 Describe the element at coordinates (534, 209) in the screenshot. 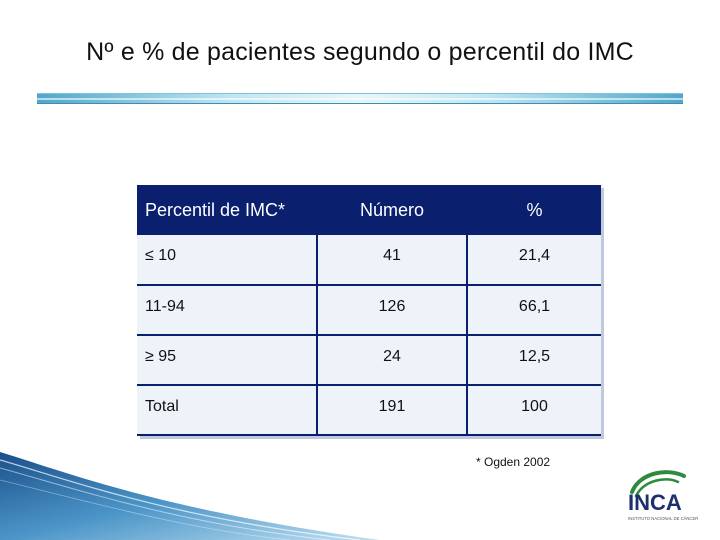

I see `header-percent: %` at that location.